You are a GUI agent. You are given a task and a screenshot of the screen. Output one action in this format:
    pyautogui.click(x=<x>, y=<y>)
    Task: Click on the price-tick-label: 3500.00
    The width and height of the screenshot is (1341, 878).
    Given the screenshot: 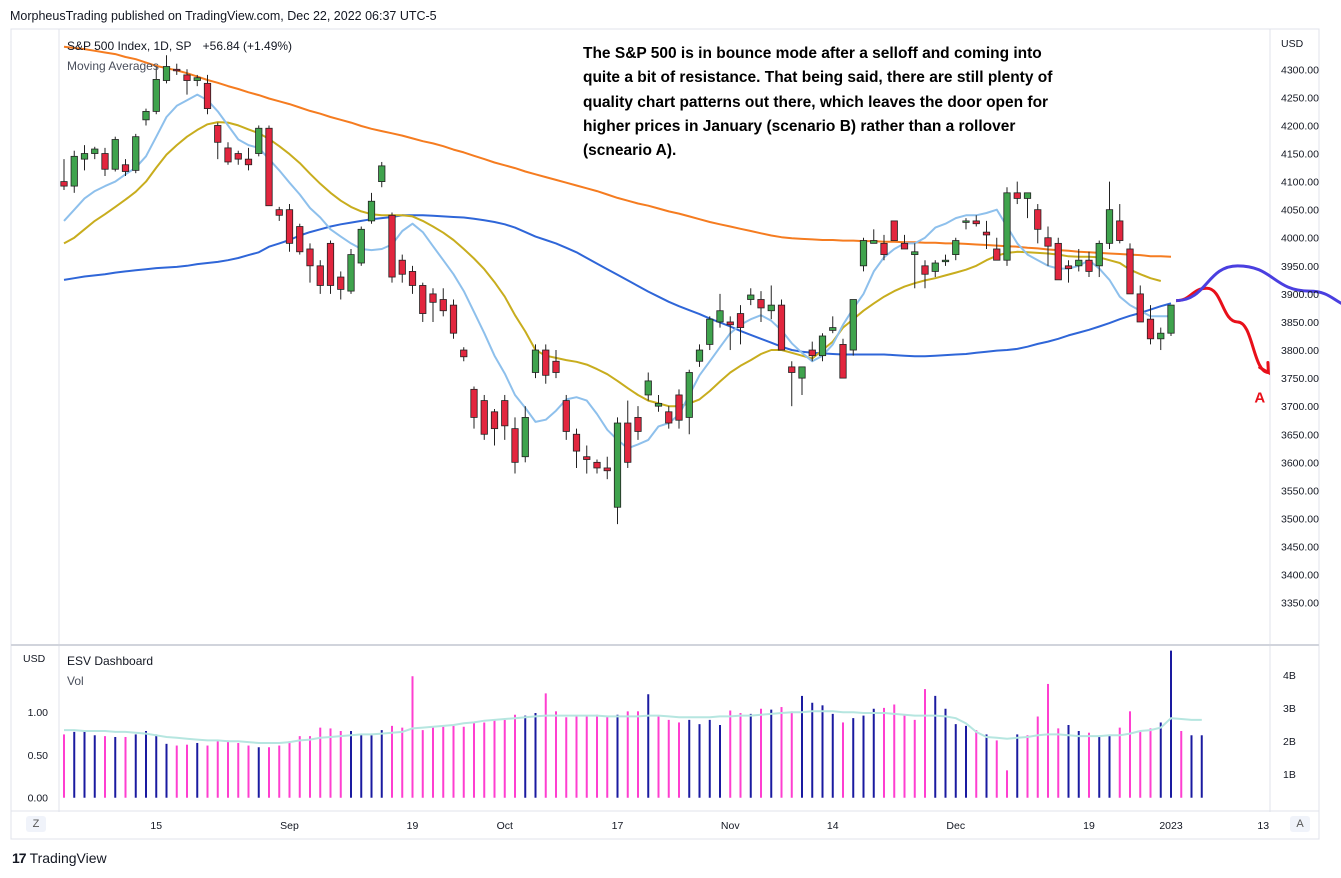 What is the action you would take?
    pyautogui.click(x=1300, y=519)
    